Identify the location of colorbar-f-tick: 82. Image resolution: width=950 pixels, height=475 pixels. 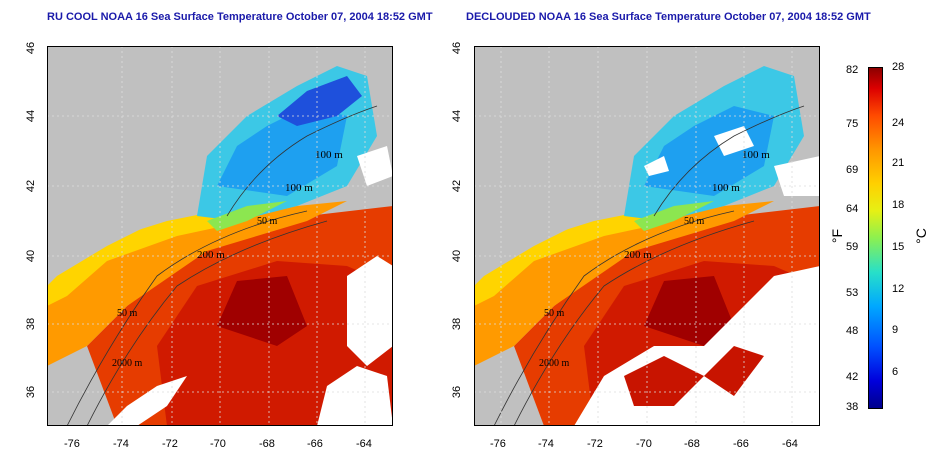
(852, 70).